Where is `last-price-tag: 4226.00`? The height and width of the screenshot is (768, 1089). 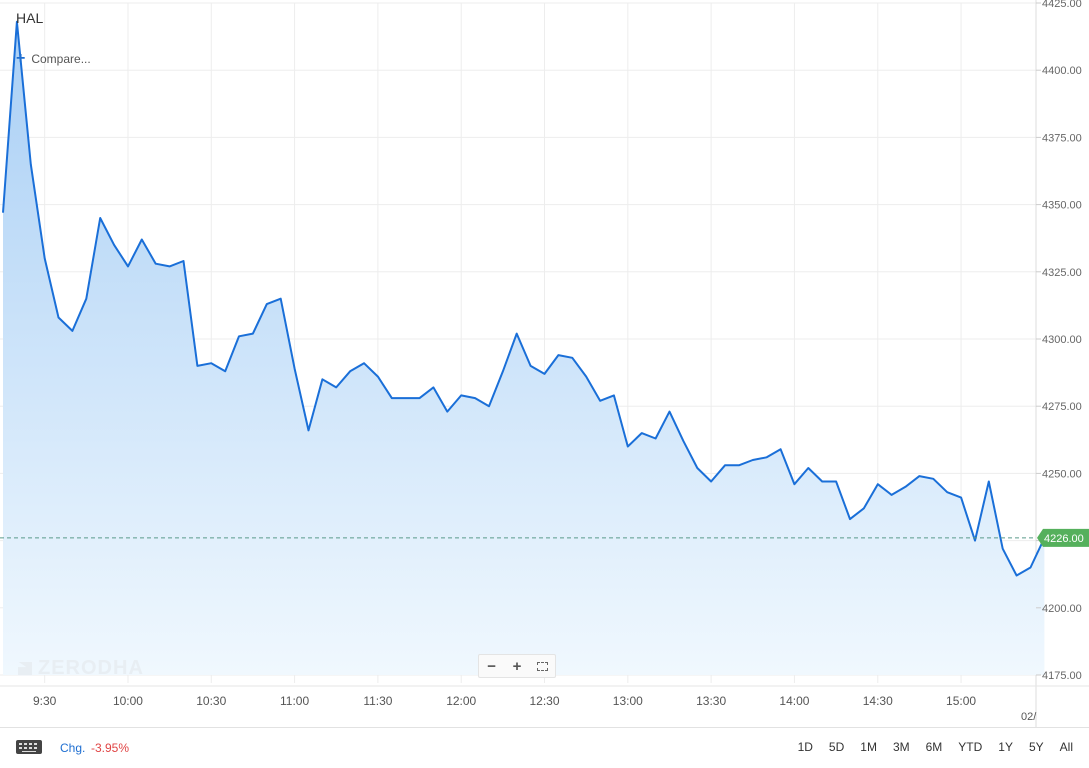
last-price-tag: 4226.00 is located at coordinates (1063, 537).